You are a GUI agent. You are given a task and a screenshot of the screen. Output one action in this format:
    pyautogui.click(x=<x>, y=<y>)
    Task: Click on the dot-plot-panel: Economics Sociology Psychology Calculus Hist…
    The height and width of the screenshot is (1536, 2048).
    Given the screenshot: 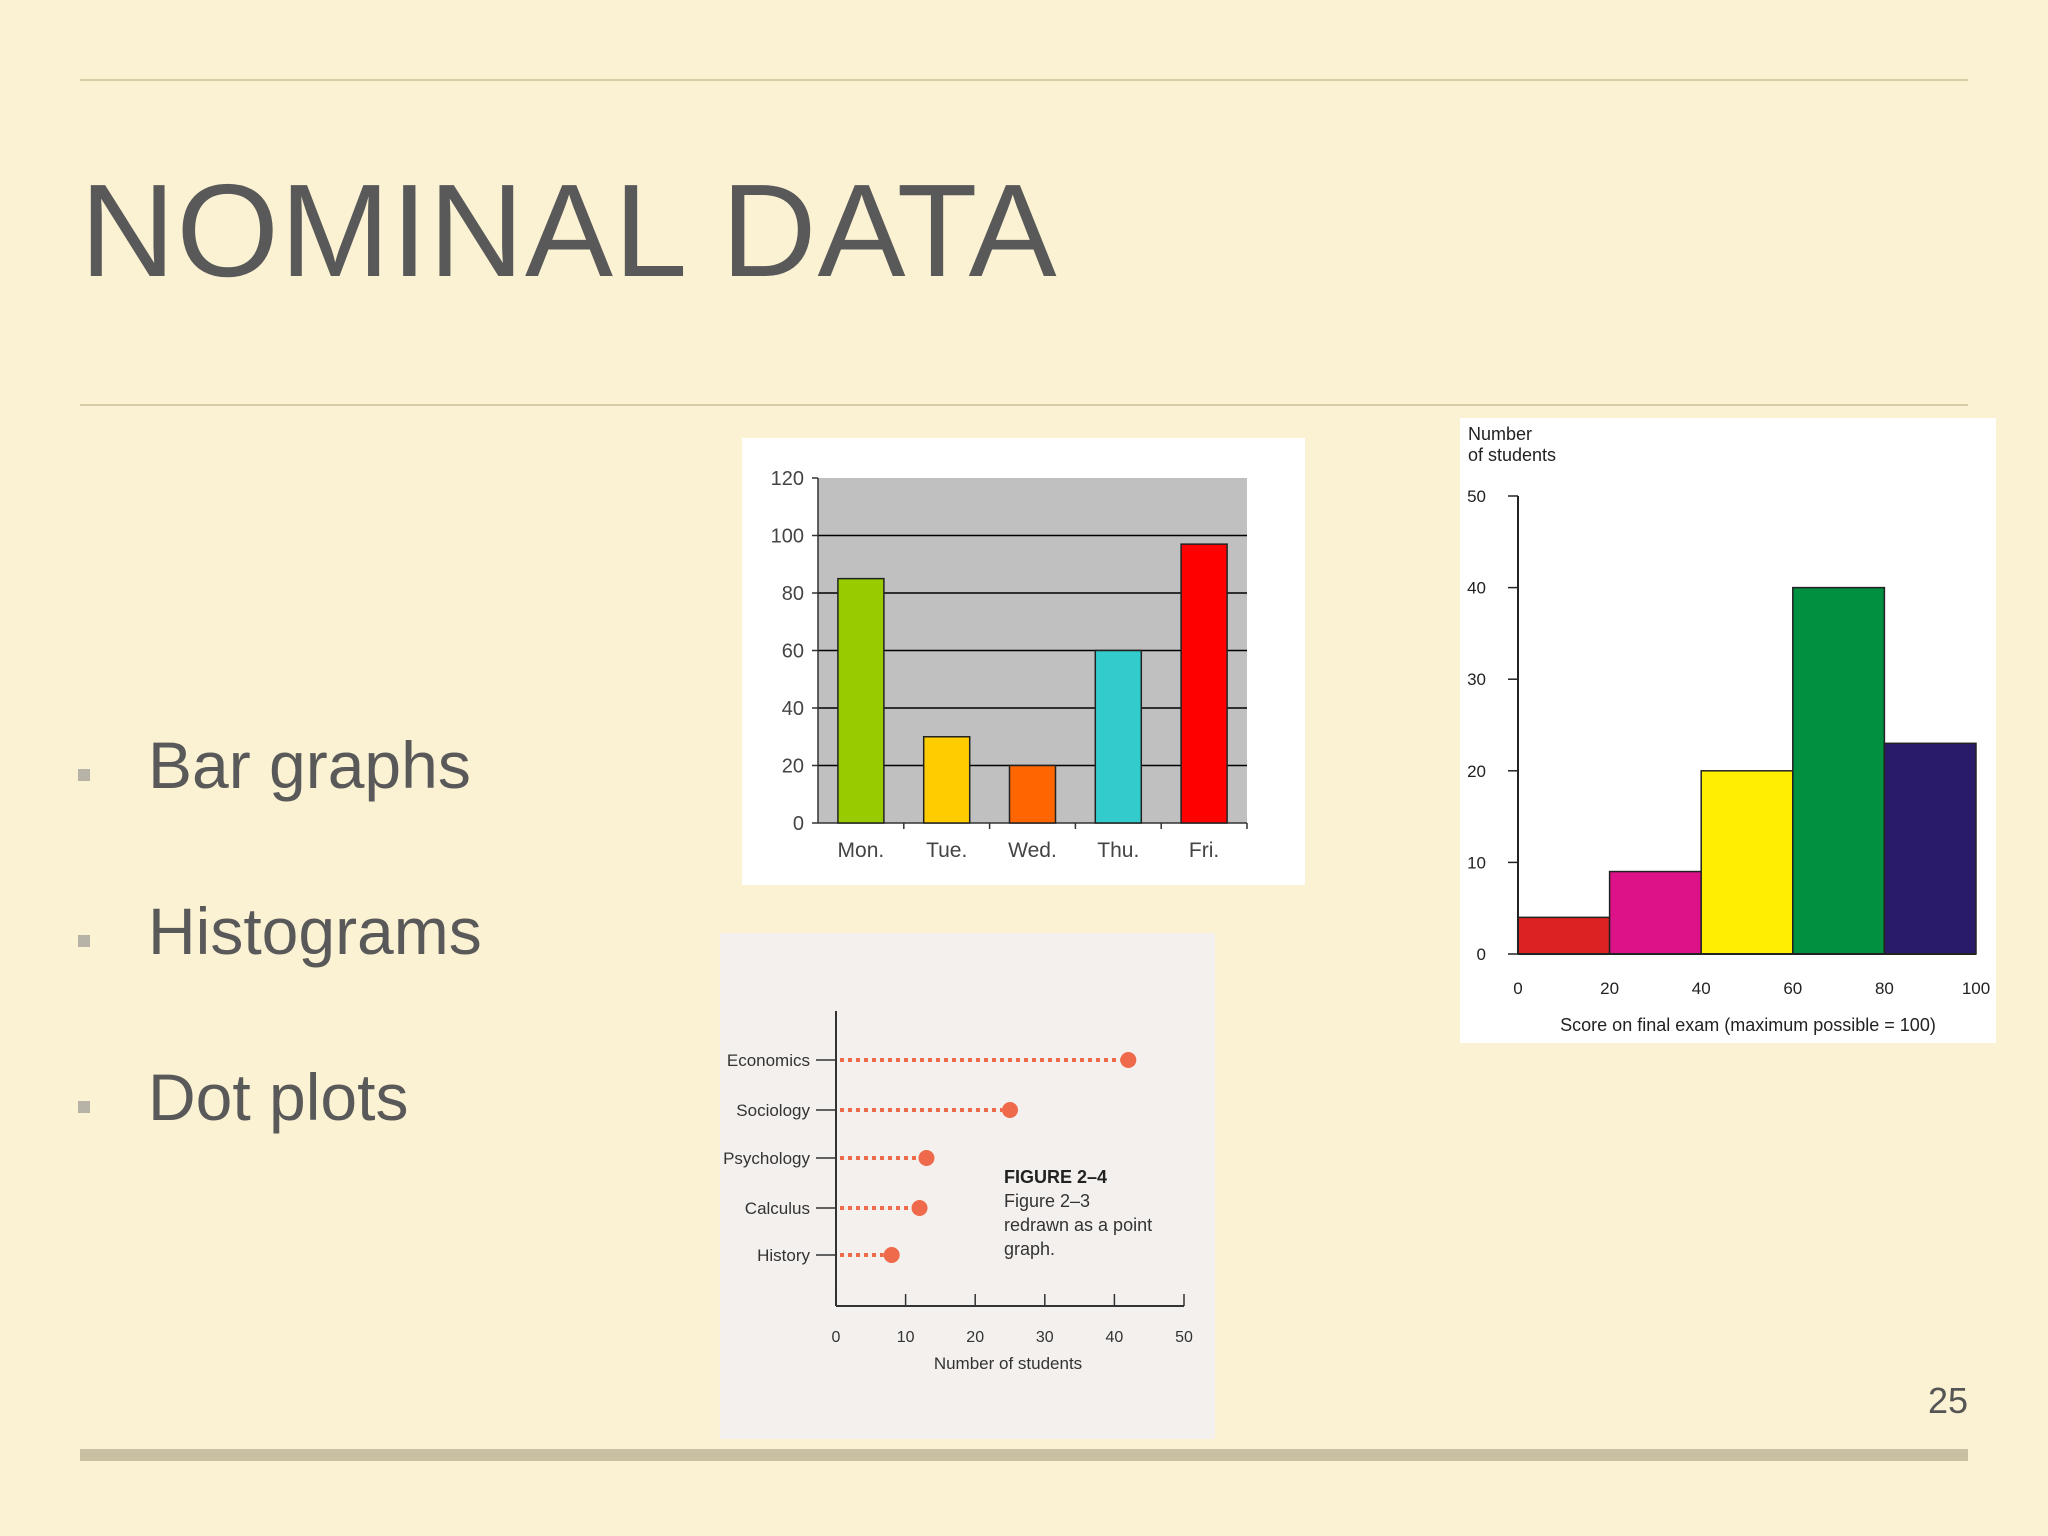 What is the action you would take?
    pyautogui.click(x=967, y=1186)
    